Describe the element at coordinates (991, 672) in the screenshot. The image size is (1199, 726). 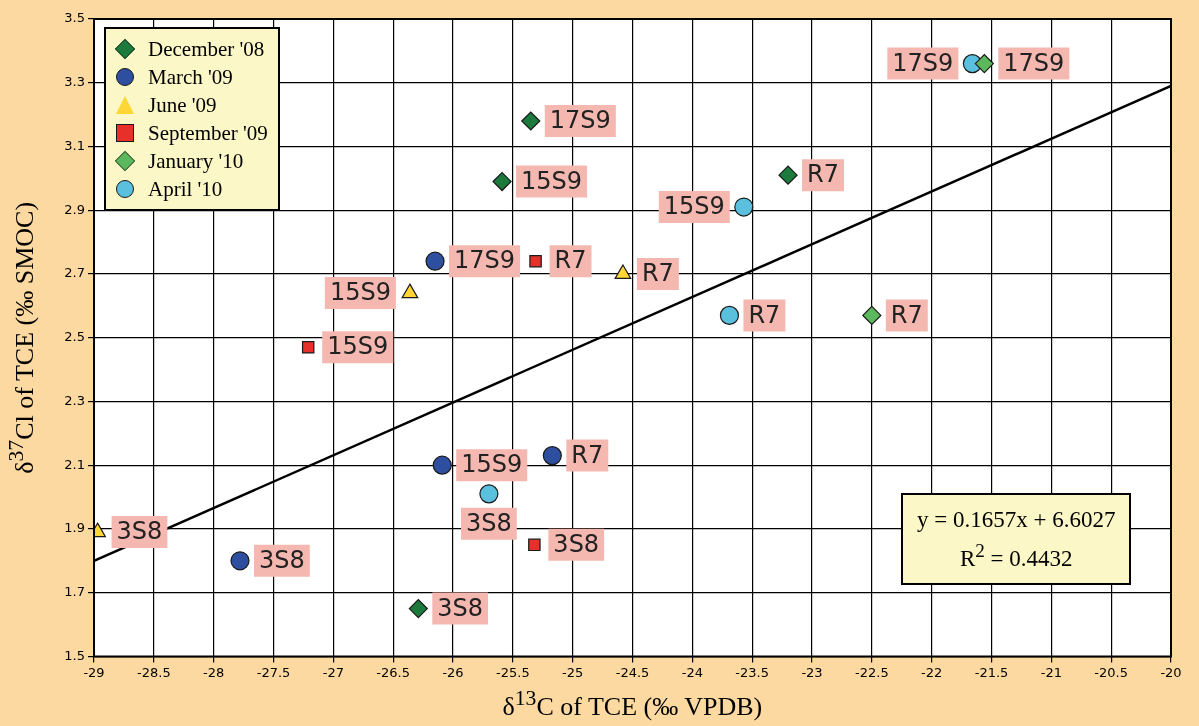
I see `x-tick-label: -21.5` at that location.